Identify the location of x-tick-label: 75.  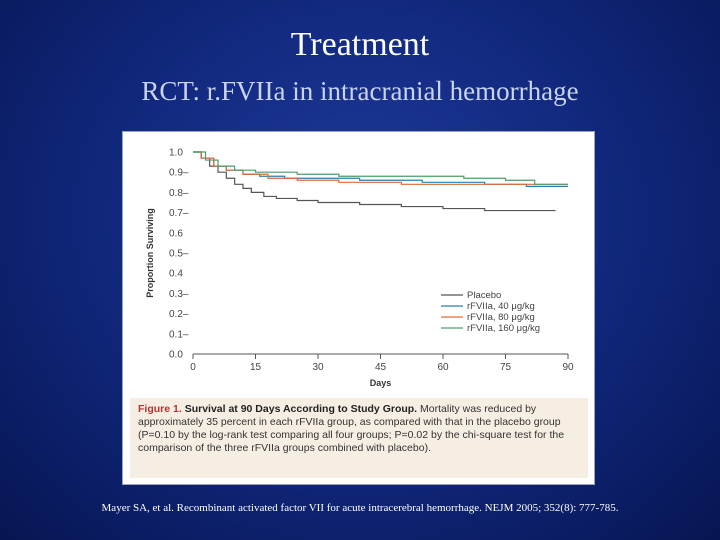
(506, 367).